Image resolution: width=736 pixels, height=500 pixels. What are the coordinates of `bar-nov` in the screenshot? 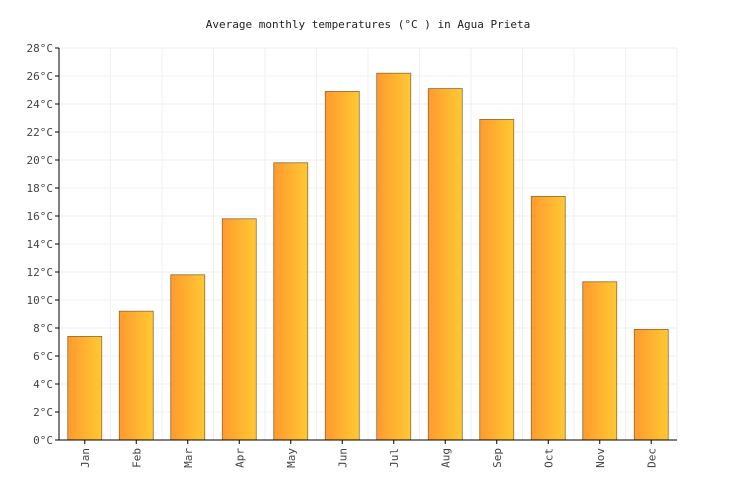 It's located at (600, 361).